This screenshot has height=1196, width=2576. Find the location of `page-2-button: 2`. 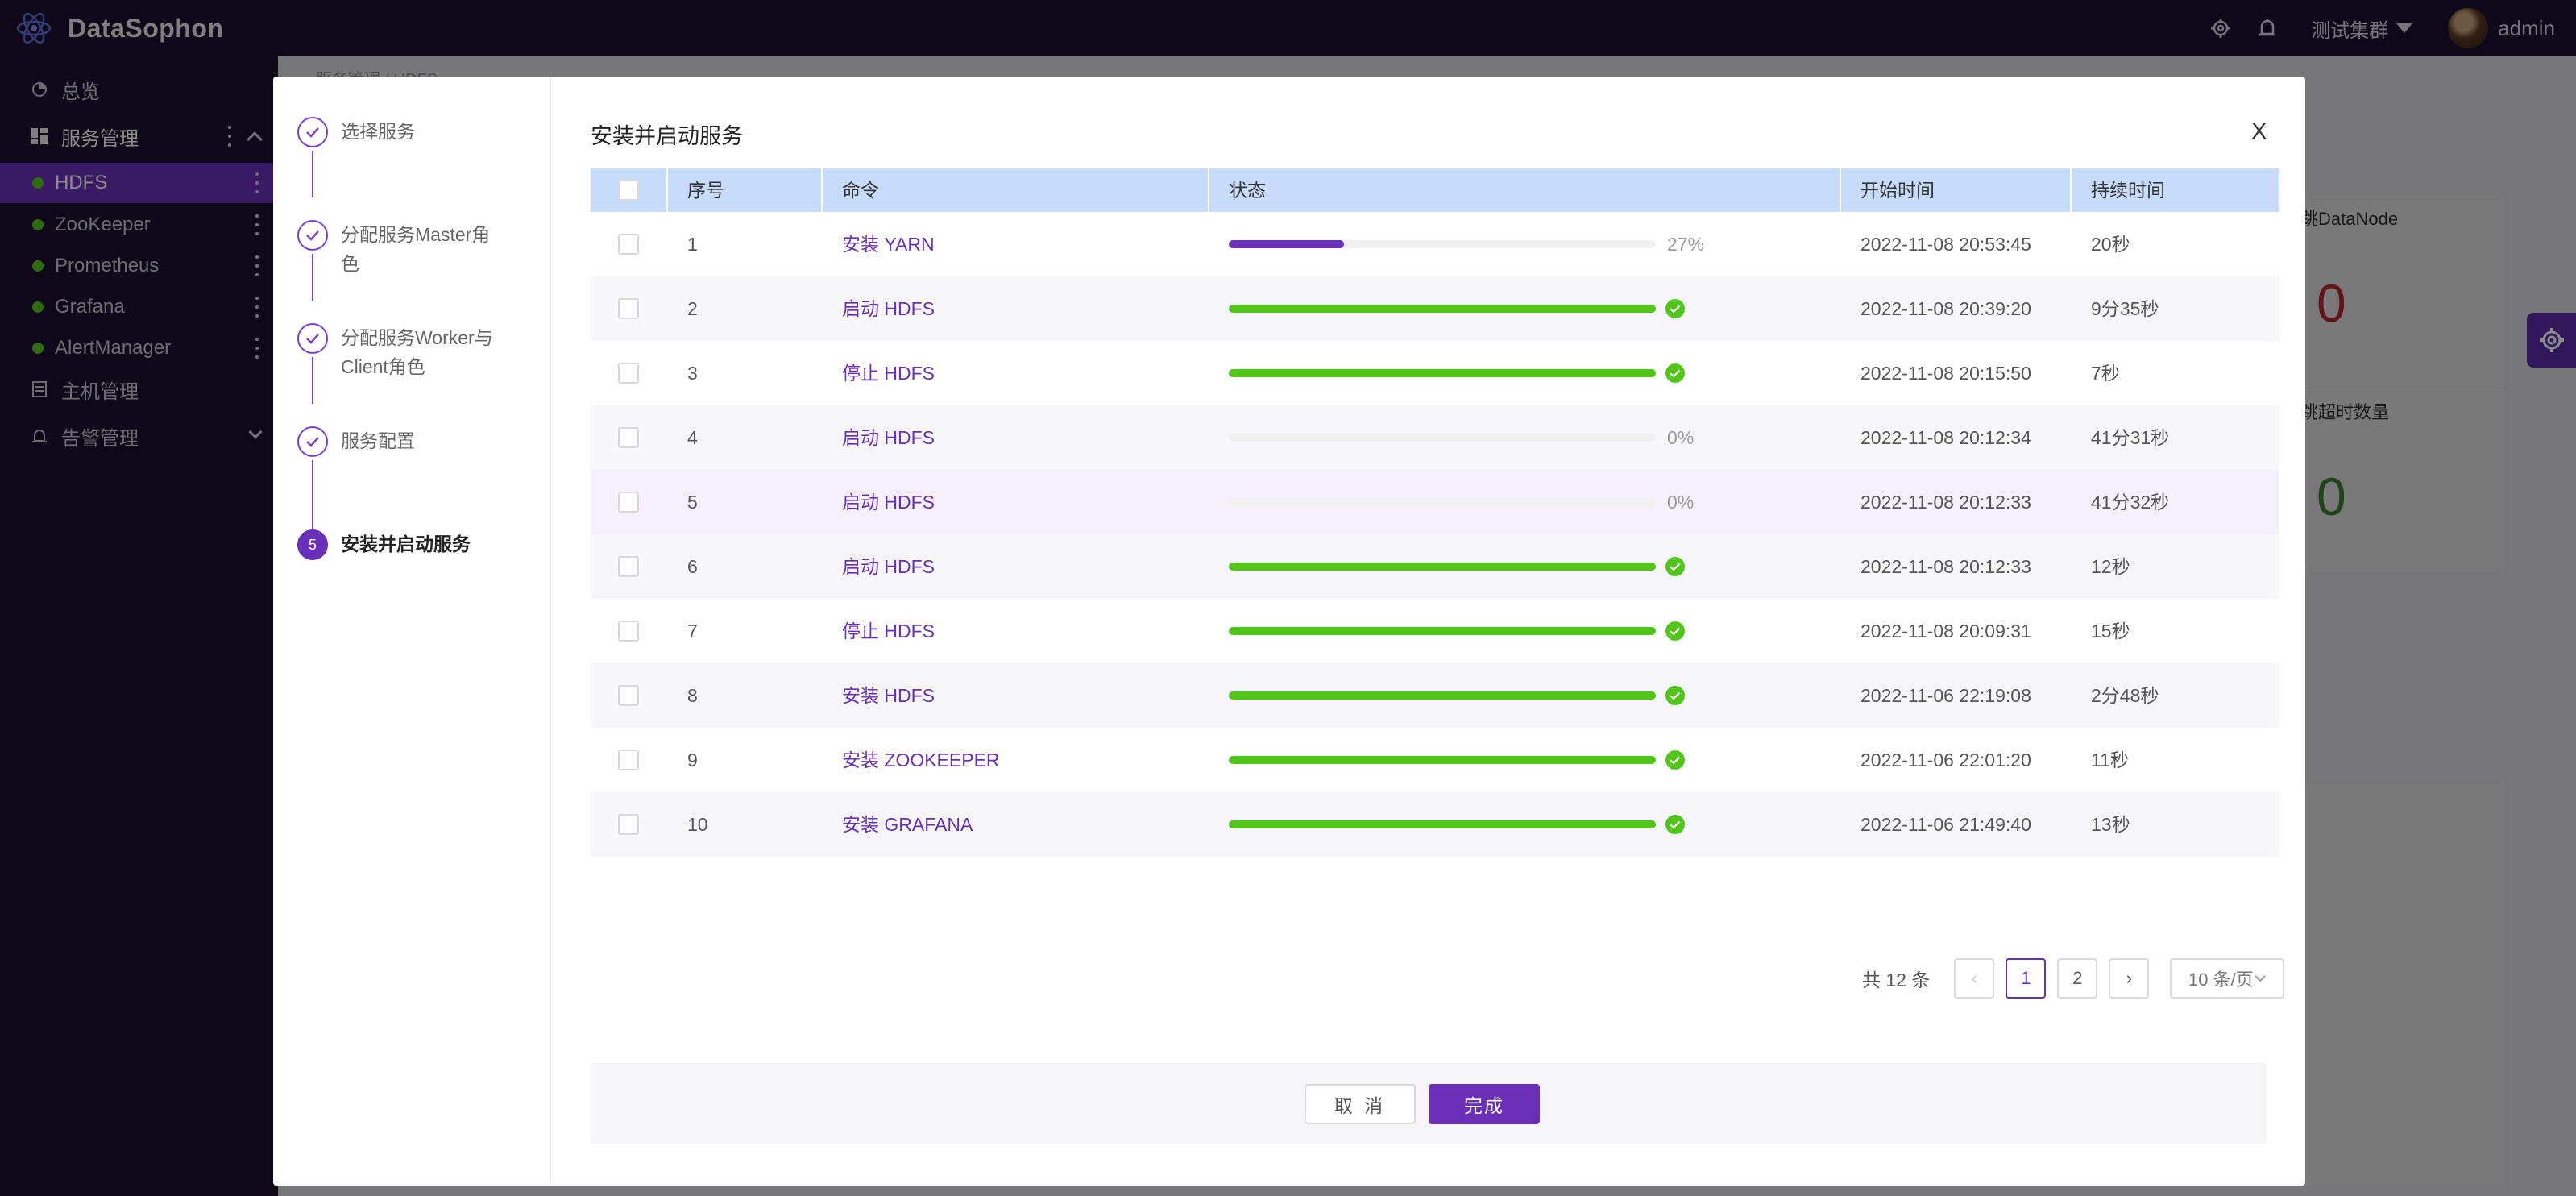

page-2-button: 2 is located at coordinates (2077, 978).